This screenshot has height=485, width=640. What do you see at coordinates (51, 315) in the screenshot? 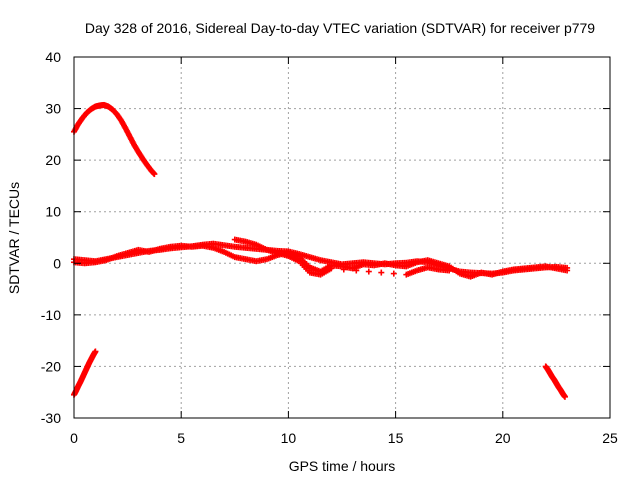
I see `y-tick-label: -10` at bounding box center [51, 315].